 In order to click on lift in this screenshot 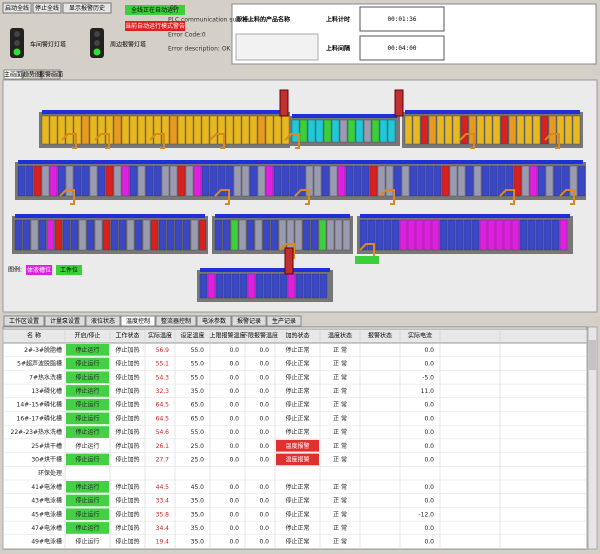, I will do `click(289, 261)`.